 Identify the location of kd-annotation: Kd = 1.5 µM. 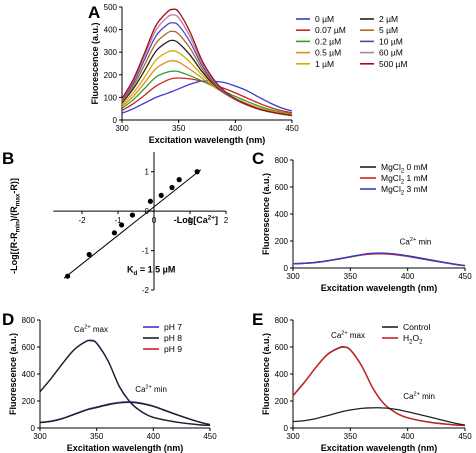
(151, 270).